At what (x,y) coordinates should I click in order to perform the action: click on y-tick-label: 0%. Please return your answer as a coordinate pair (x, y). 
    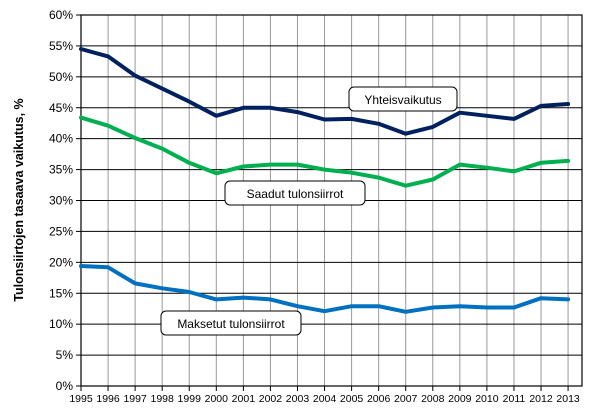
    Looking at the image, I should click on (65, 386).